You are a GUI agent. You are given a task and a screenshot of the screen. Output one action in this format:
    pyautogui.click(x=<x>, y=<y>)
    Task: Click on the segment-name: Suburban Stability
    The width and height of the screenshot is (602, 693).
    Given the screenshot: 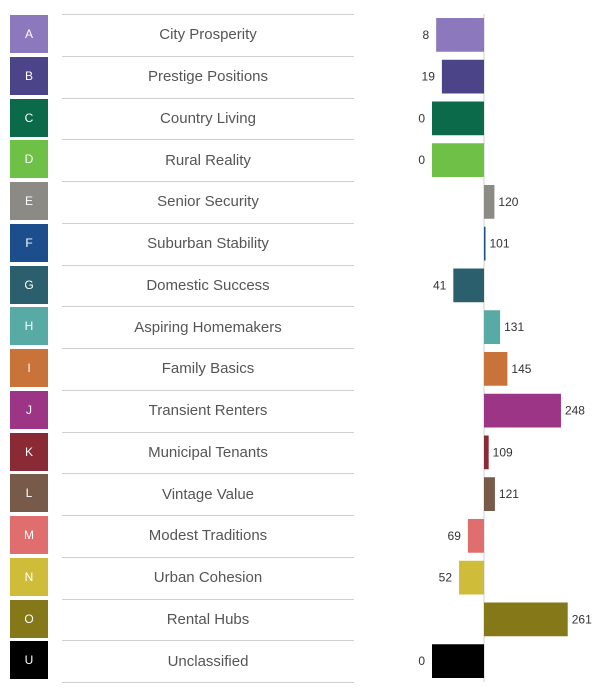 What is the action you would take?
    pyautogui.click(x=208, y=244)
    